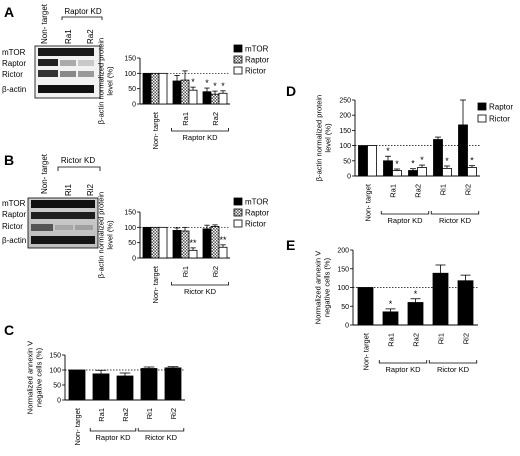 Image resolution: width=520 pixels, height=456 pixels. I want to click on legend-label: mTOR, so click(257, 202).